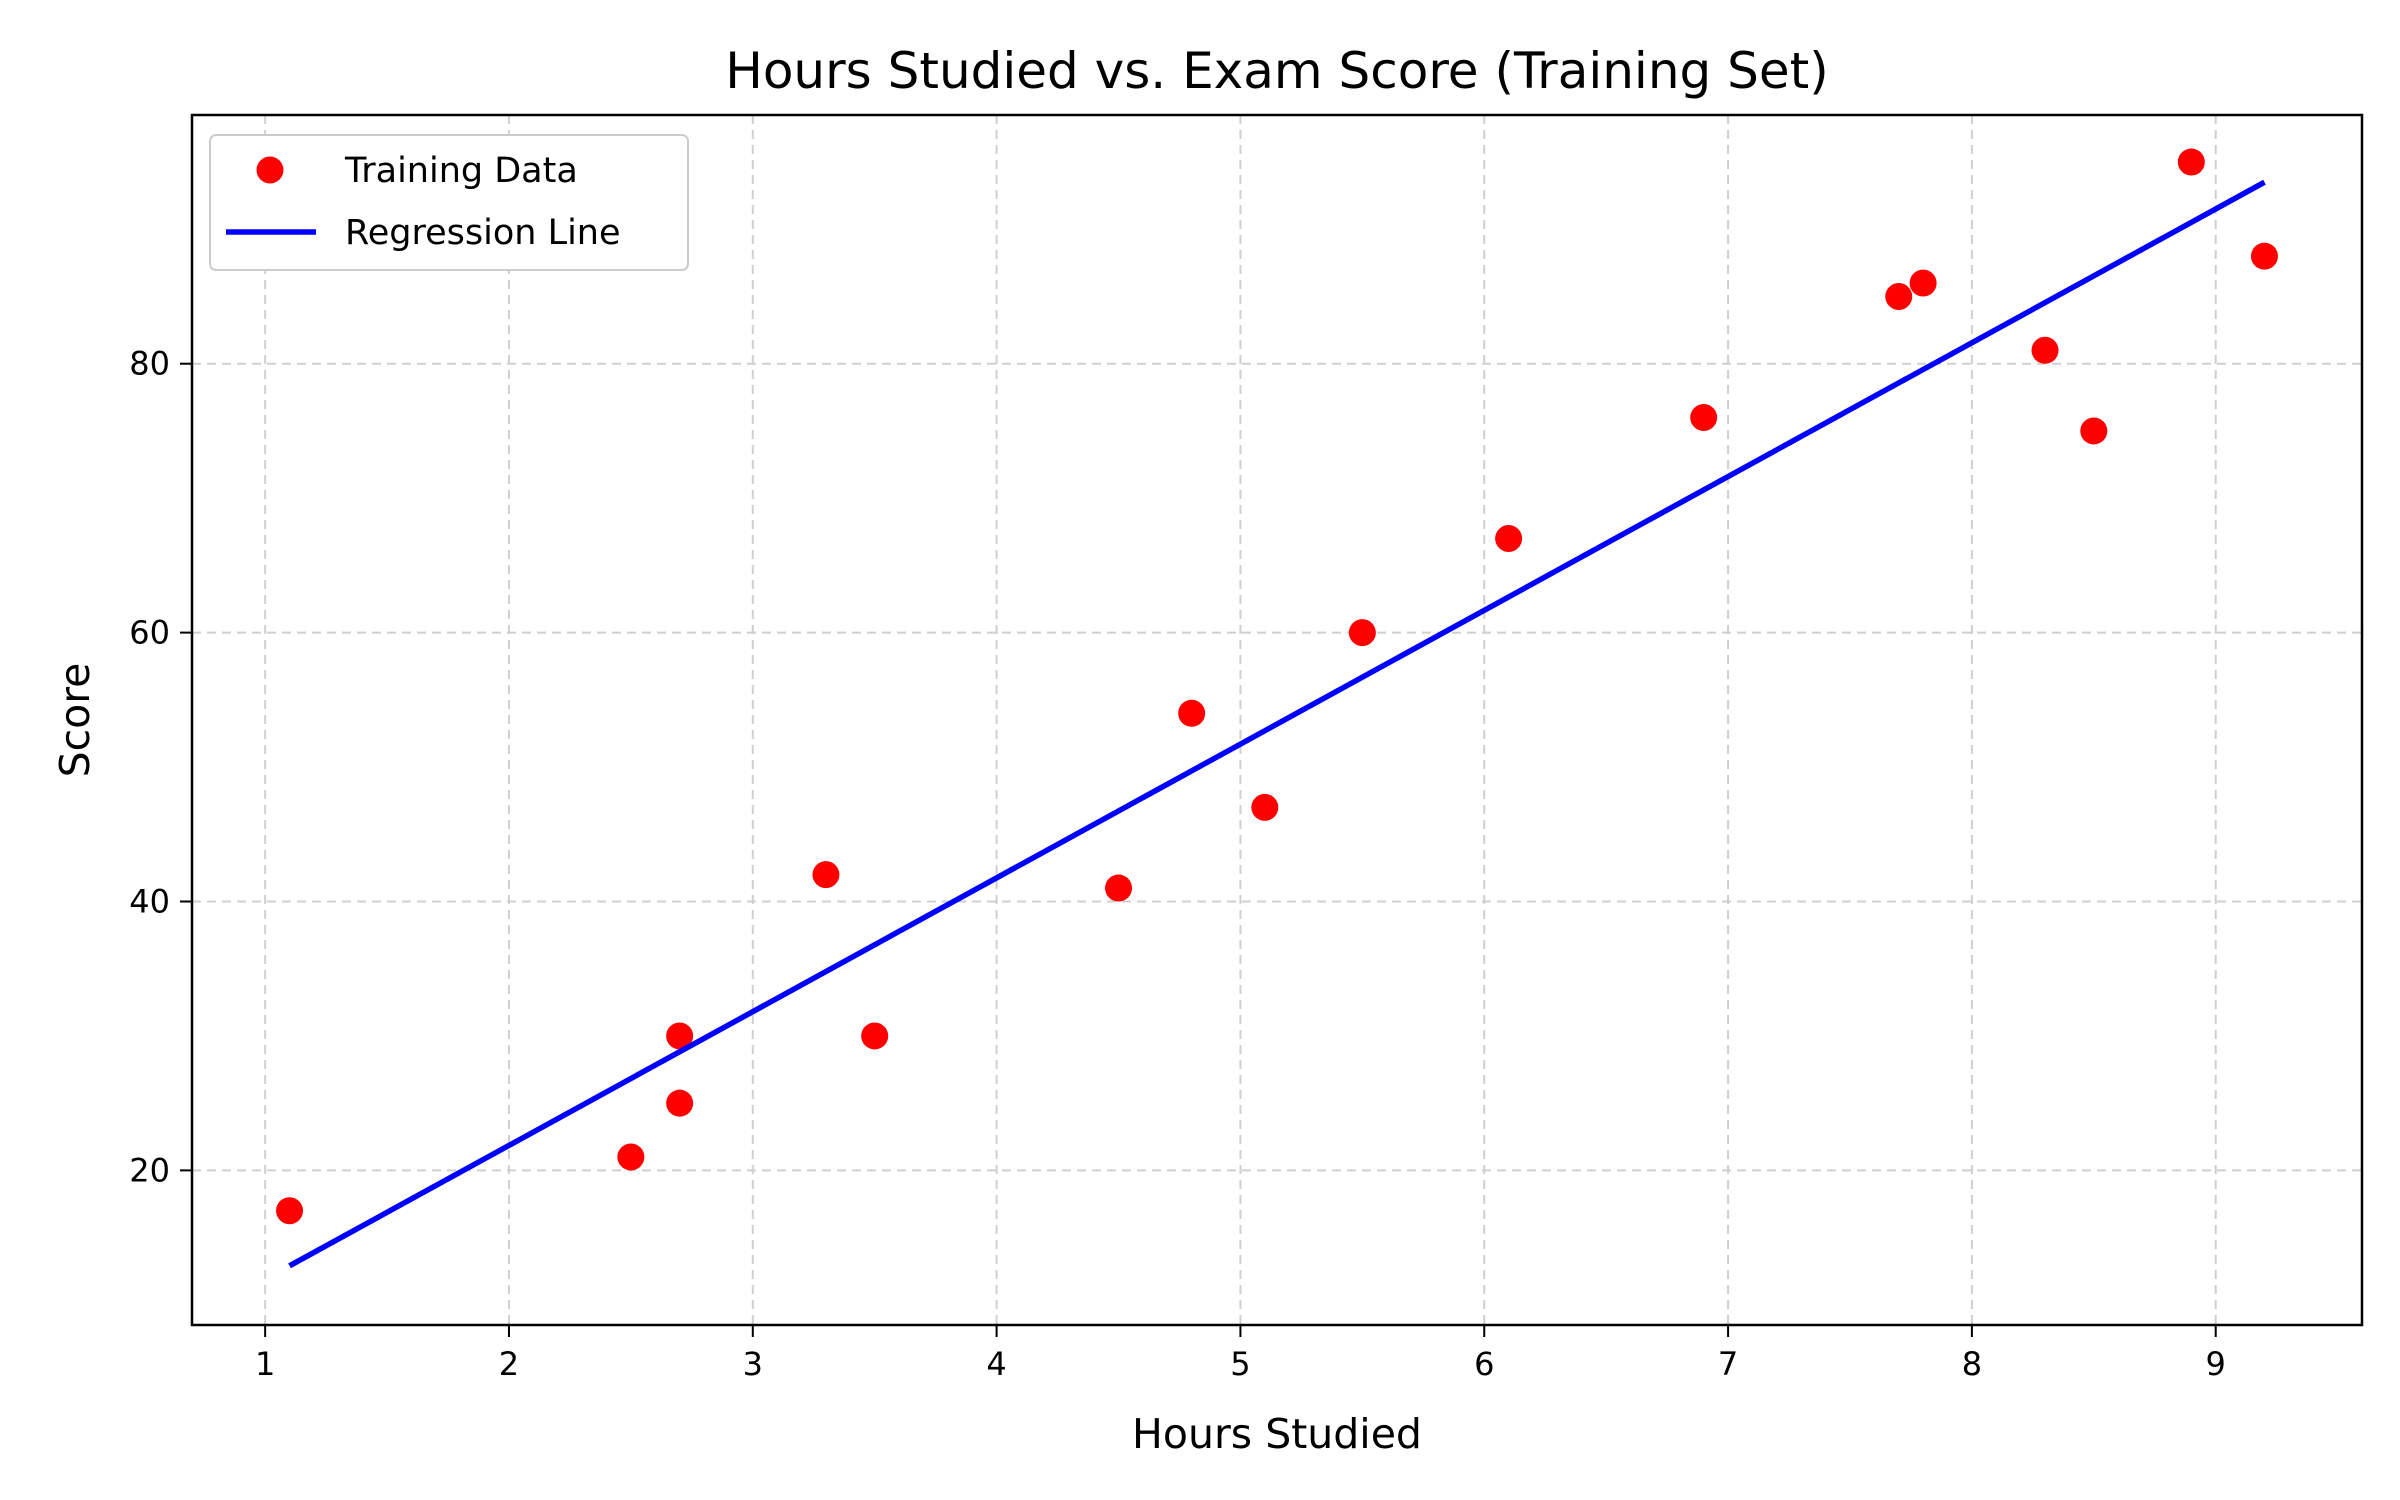 The height and width of the screenshot is (1500, 2400). What do you see at coordinates (996, 1364) in the screenshot?
I see `x-tick-label: 4` at bounding box center [996, 1364].